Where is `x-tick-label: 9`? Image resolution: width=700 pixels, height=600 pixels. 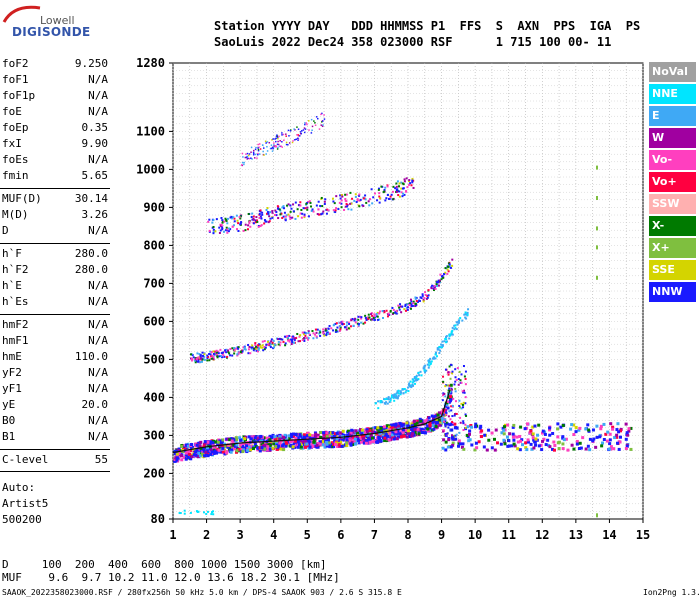 x-tick-label: 9 is located at coordinates (441, 535).